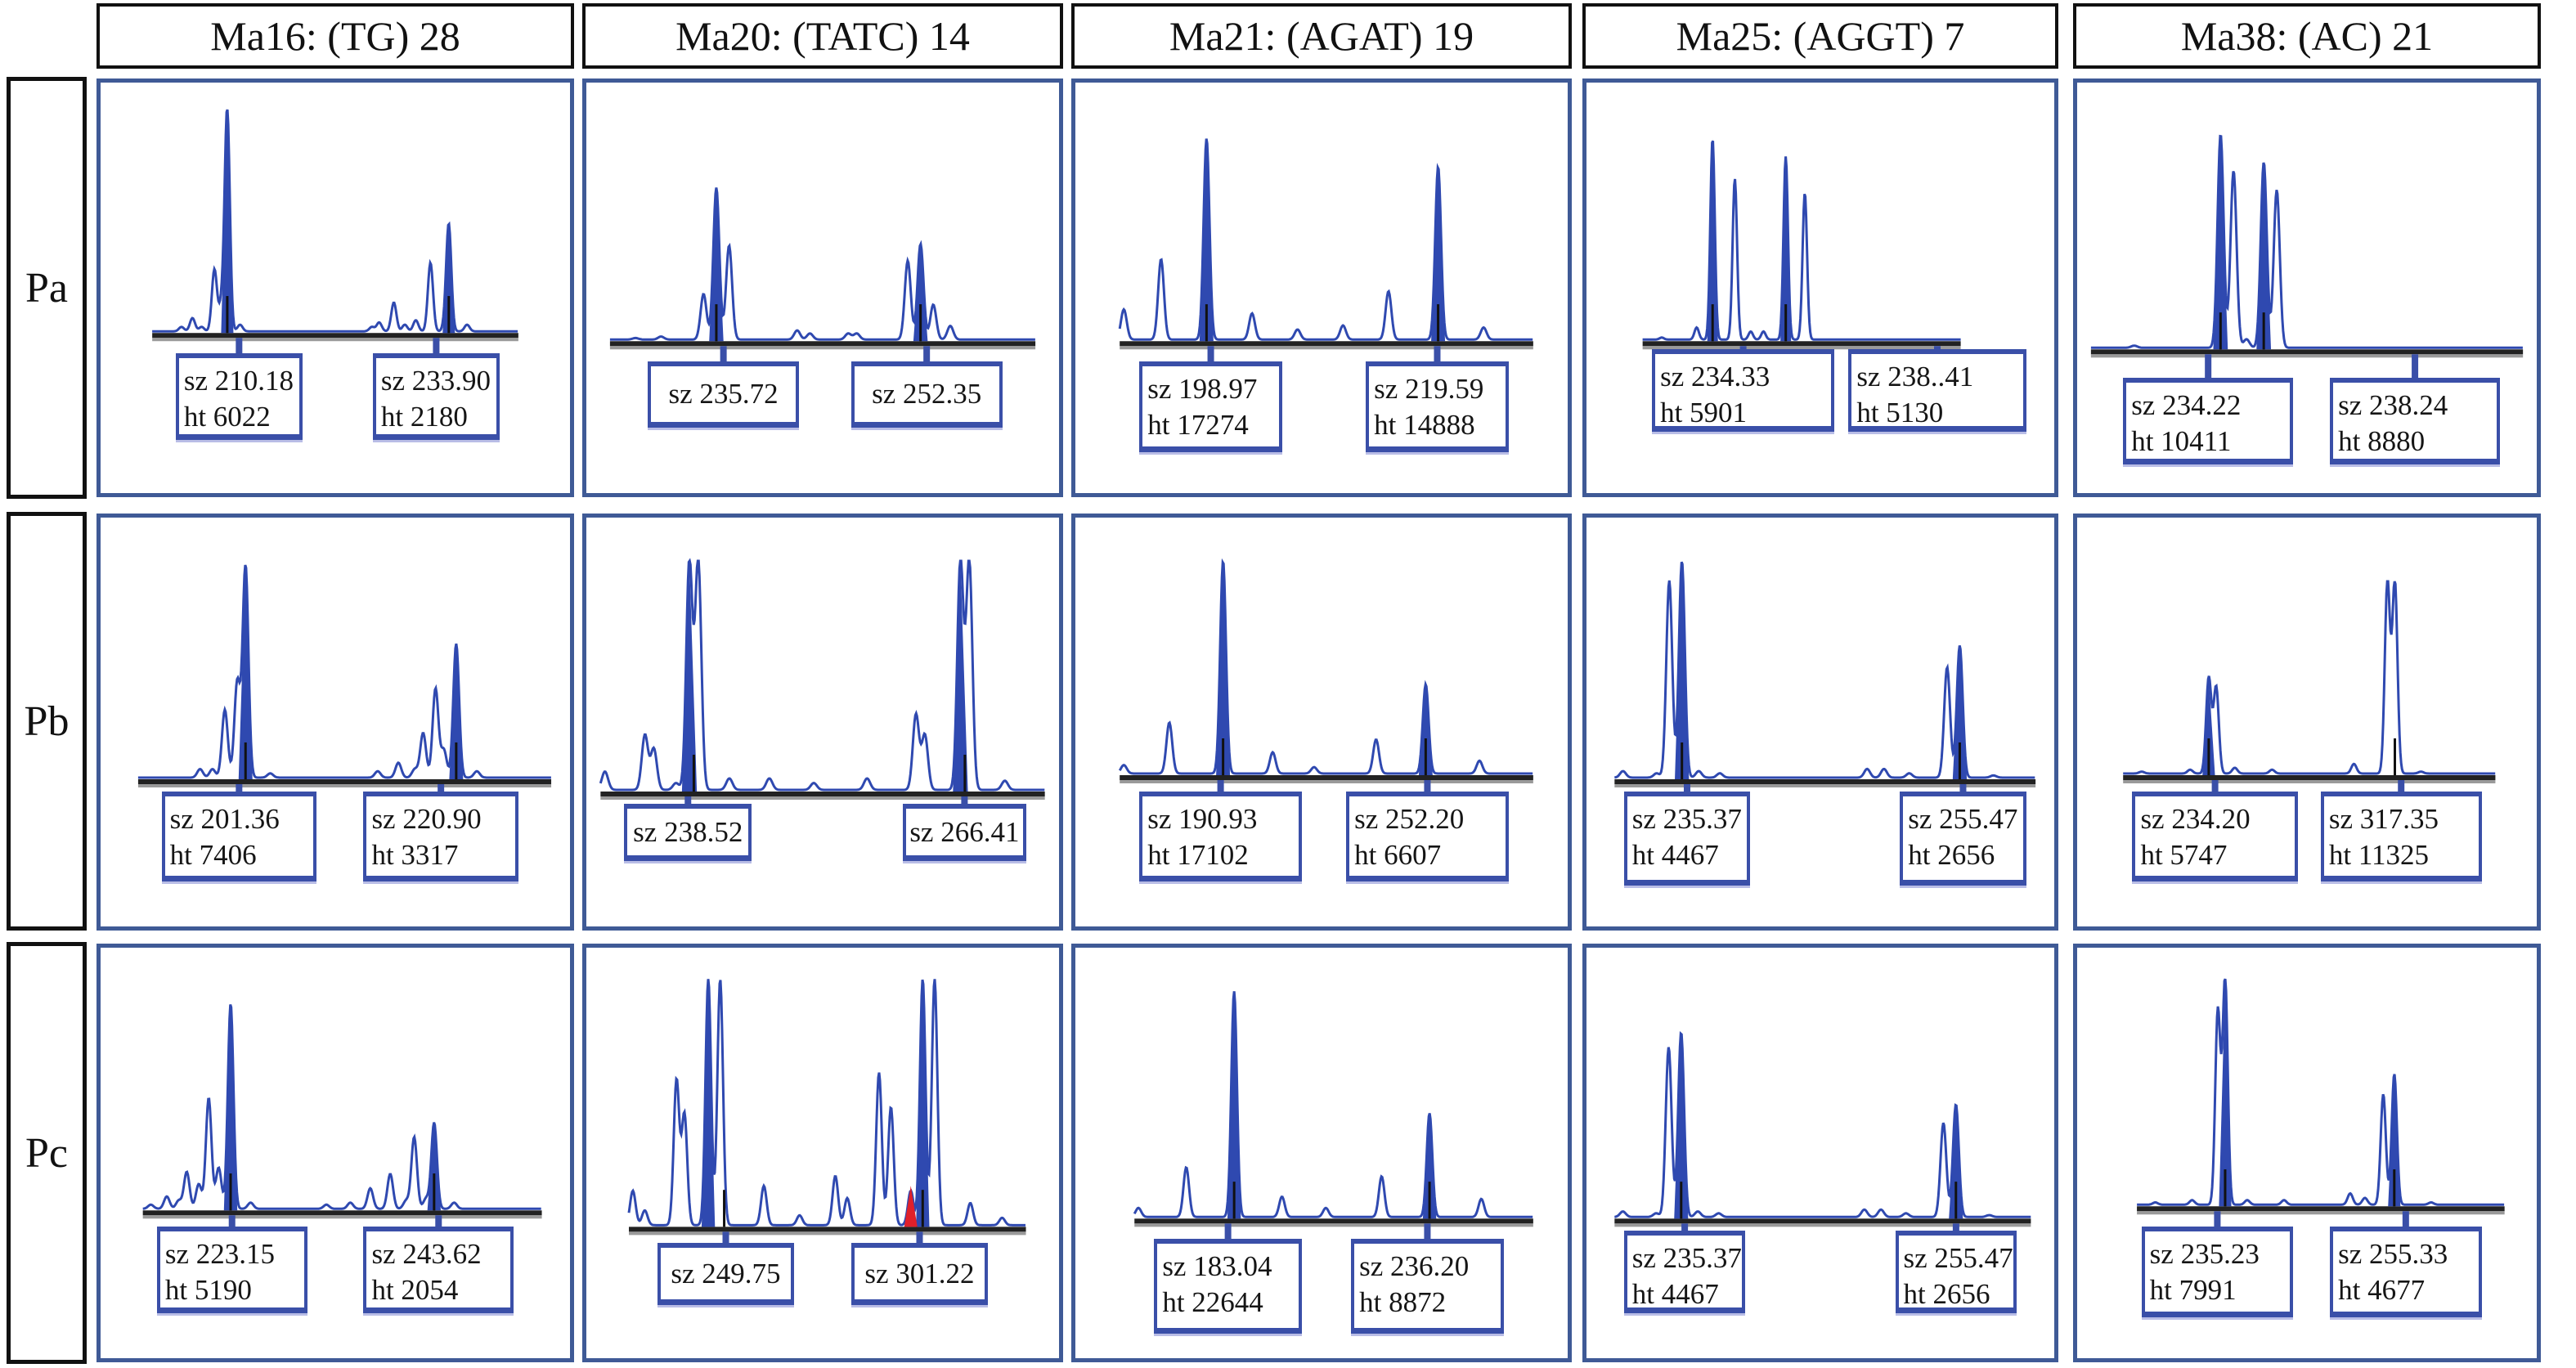 The width and height of the screenshot is (2576, 1368). I want to click on panel-pc-ma38: sz 235.23 ht 7991 sz 255.33 ht 4677, so click(2307, 1153).